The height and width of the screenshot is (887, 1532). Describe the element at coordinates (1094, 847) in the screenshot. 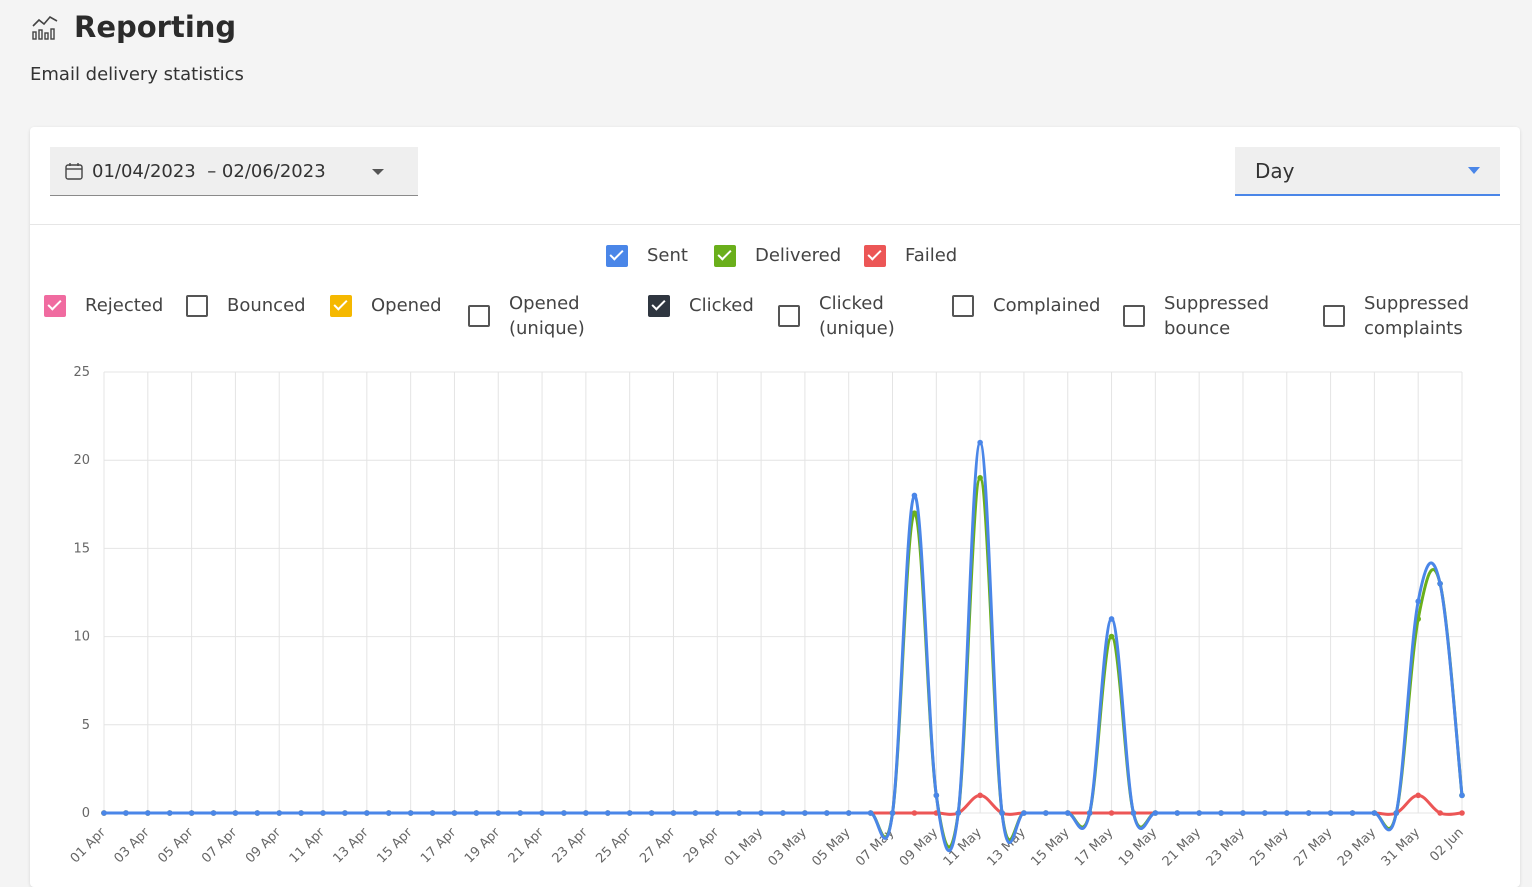

I see `x-tick-label: 17 May` at that location.